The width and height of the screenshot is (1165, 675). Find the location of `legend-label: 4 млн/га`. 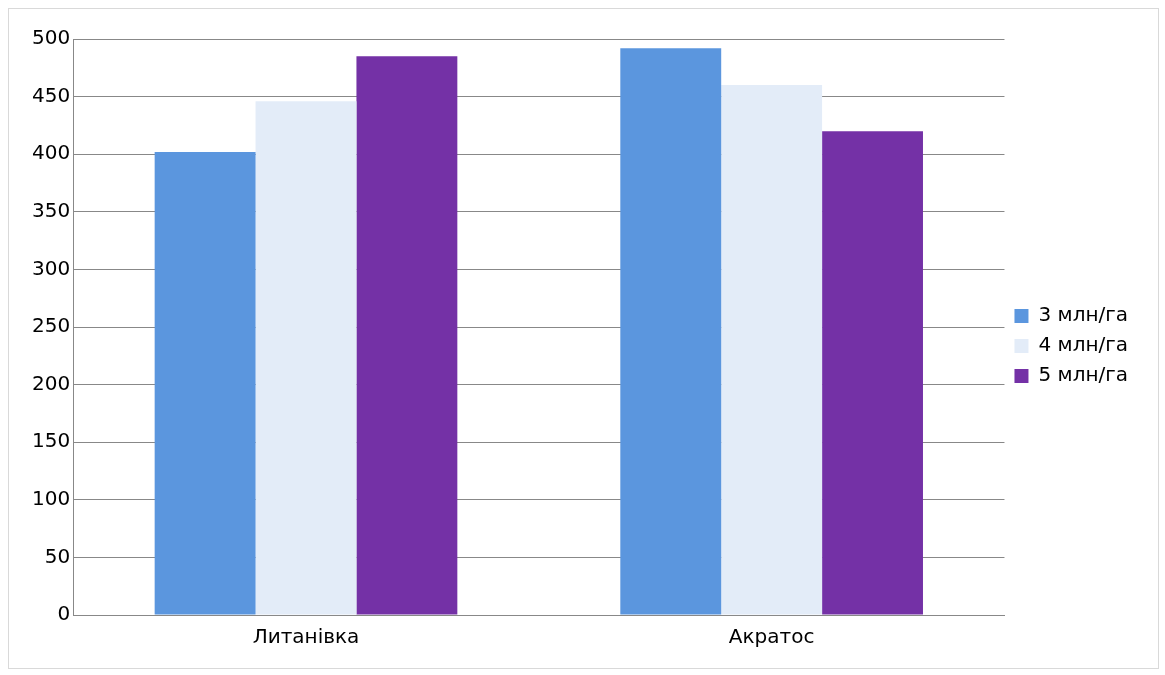

legend-label: 4 млн/га is located at coordinates (1083, 344).